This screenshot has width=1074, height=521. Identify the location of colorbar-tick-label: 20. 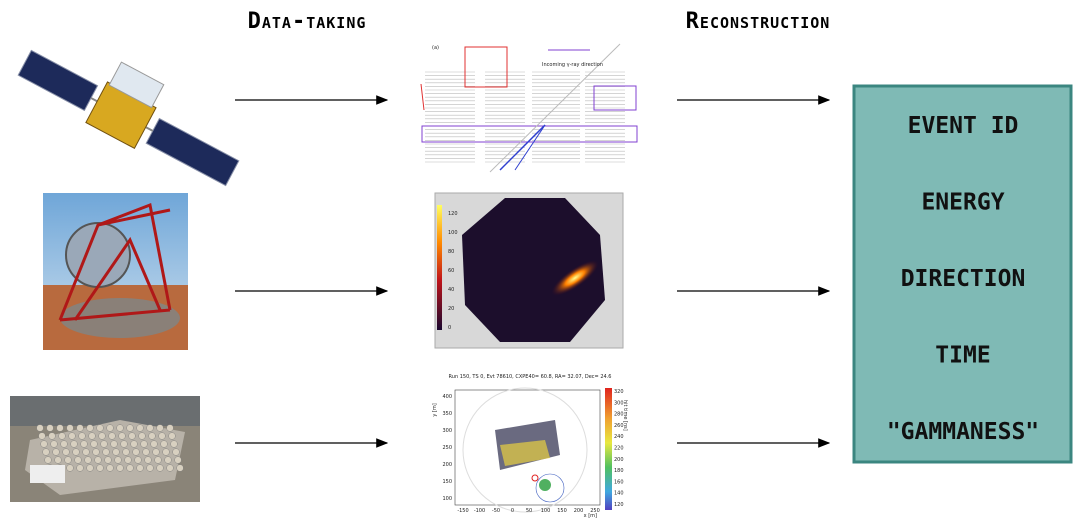
(451, 309).